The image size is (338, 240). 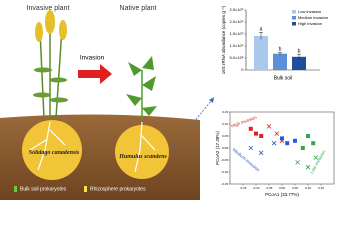 I want to click on y-axis-label: 16S rRNA abundance (copies g⁻¹), so click(x=223, y=39).